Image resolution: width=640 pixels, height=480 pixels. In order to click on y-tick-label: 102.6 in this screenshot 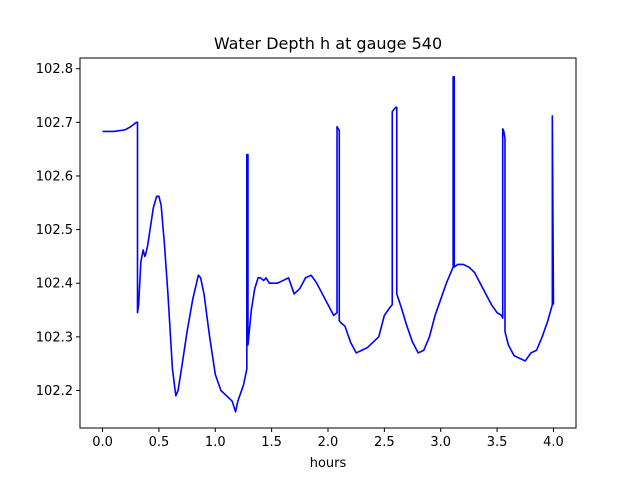, I will do `click(54, 176)`.